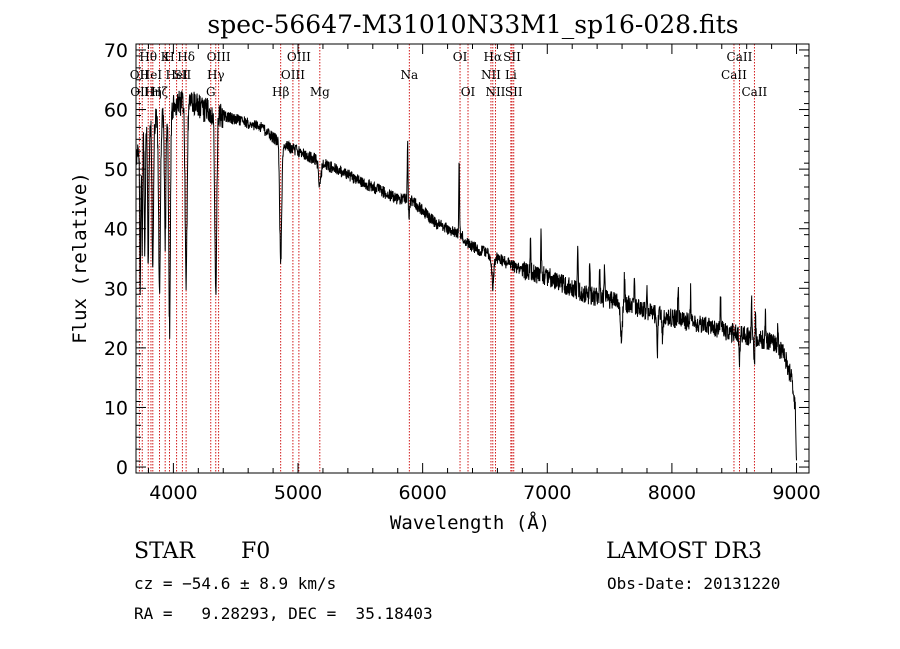 The image size is (900, 649). Describe the element at coordinates (116, 408) in the screenshot. I see `y-tick-label: 10` at that location.